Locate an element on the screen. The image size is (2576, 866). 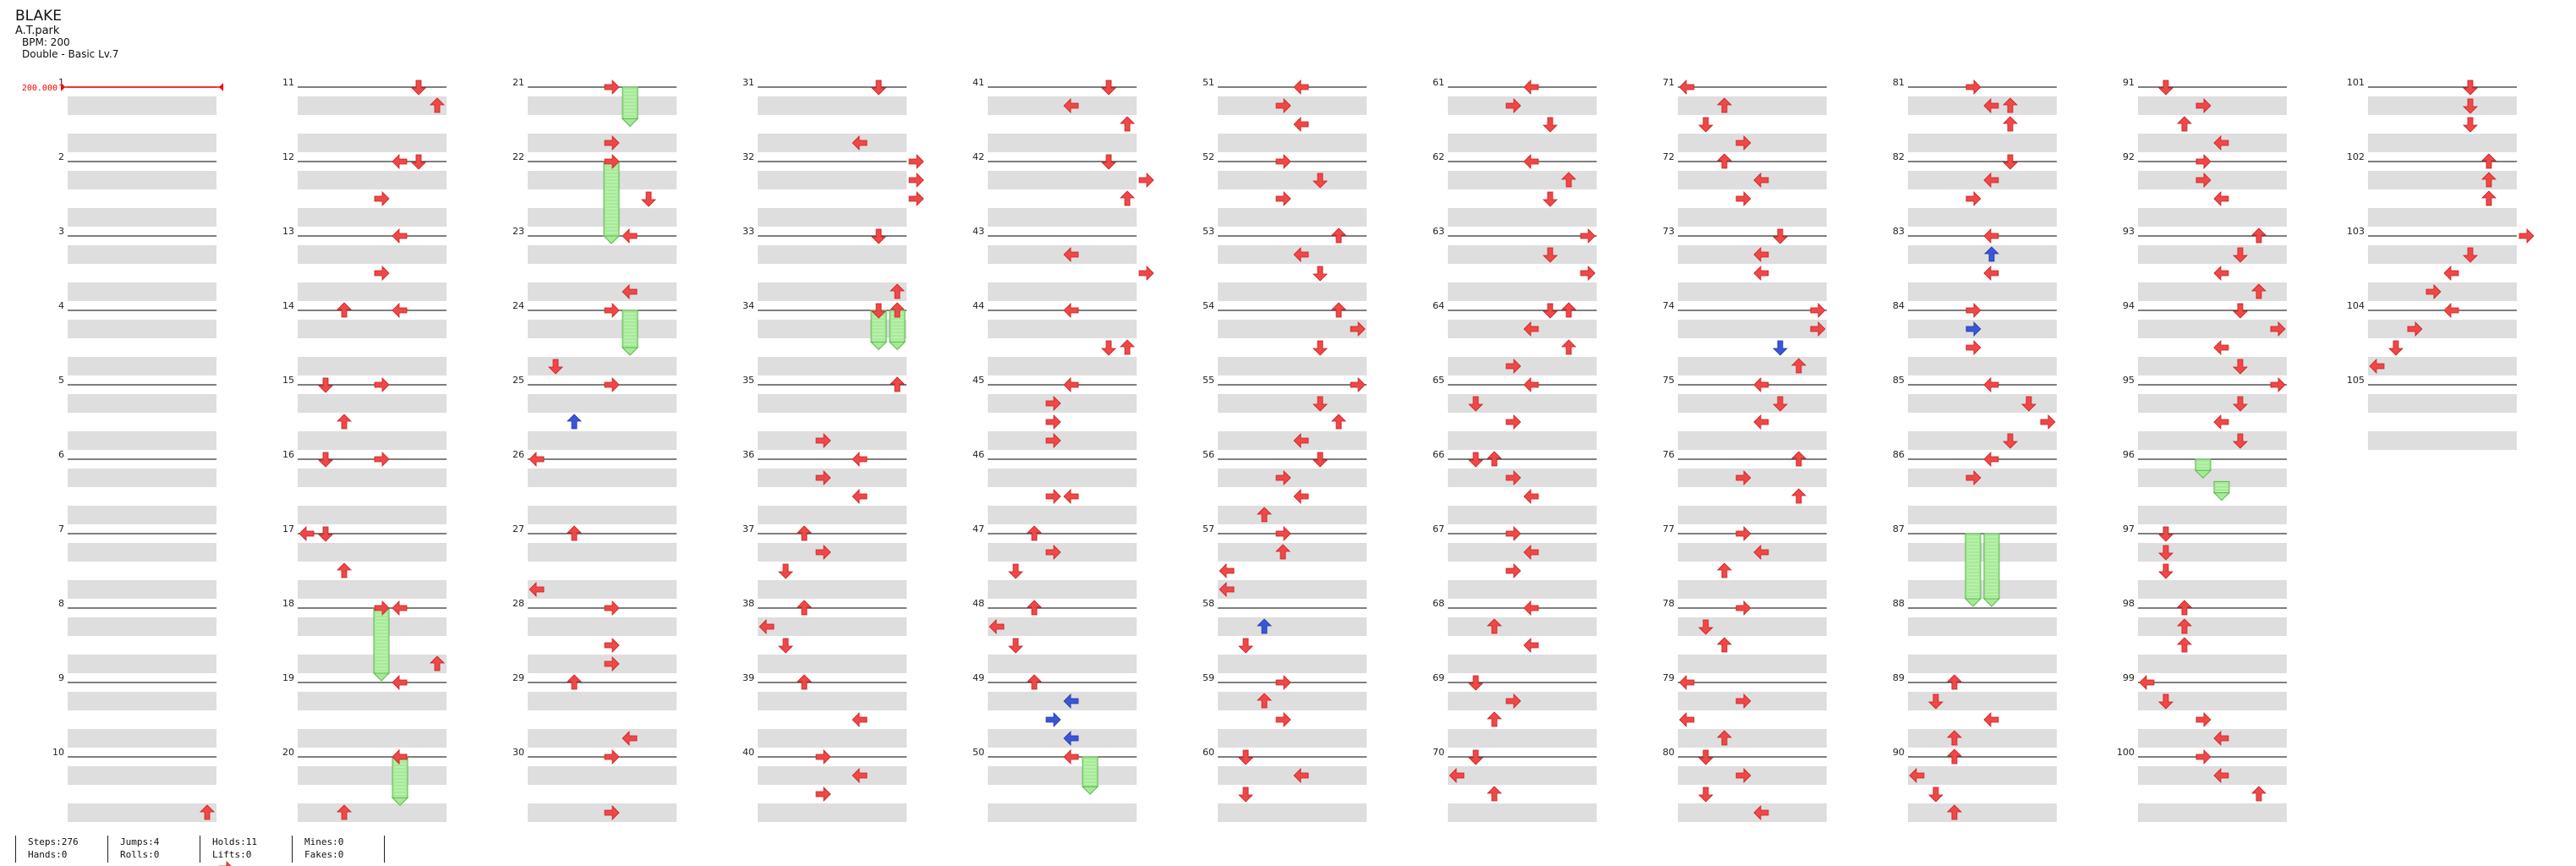
measure-number: 100 is located at coordinates (2126, 752).